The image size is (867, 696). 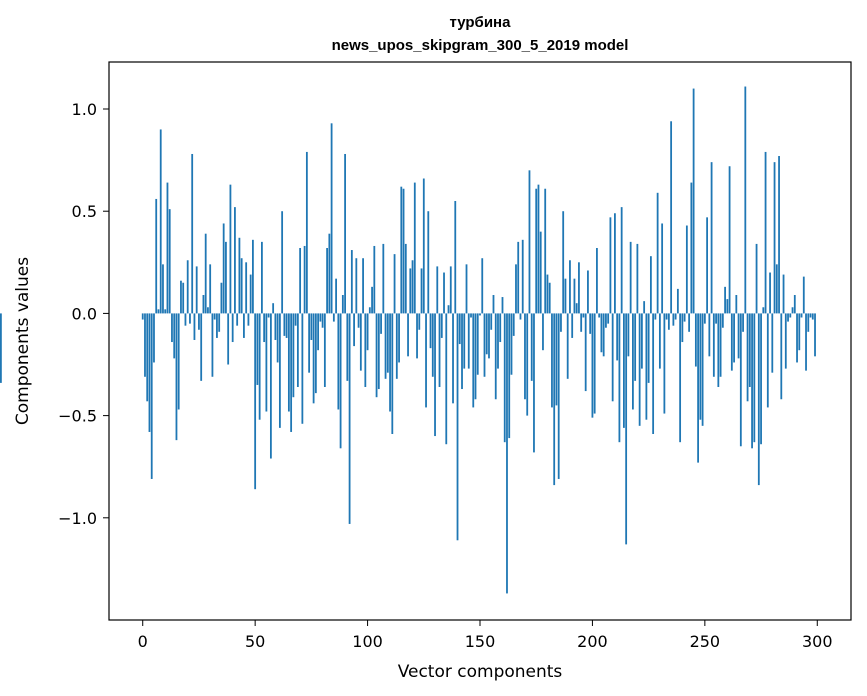 What do you see at coordinates (481, 22) in the screenshot?
I see `chart-title: турбина` at bounding box center [481, 22].